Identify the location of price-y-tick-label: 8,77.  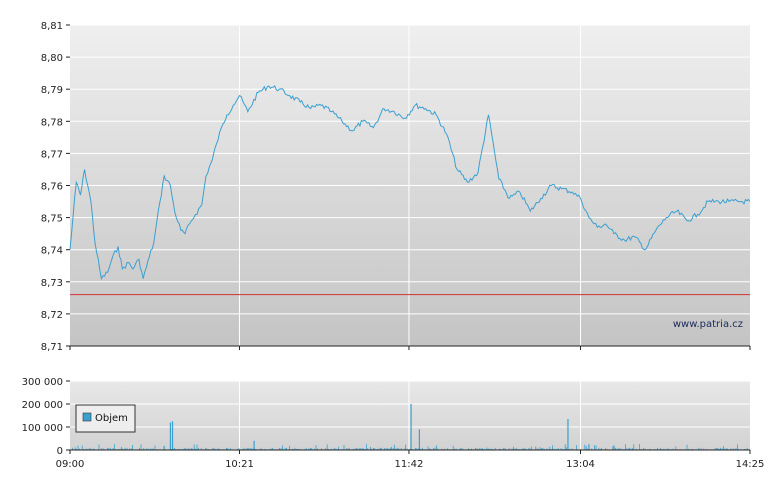
(52, 154).